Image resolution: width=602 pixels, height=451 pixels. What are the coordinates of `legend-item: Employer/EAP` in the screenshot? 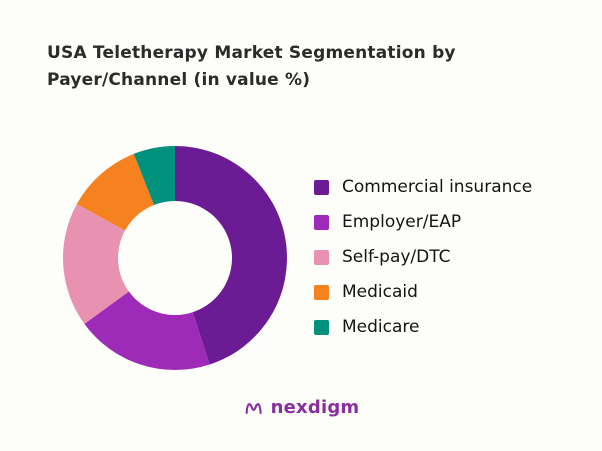 It's located at (423, 222).